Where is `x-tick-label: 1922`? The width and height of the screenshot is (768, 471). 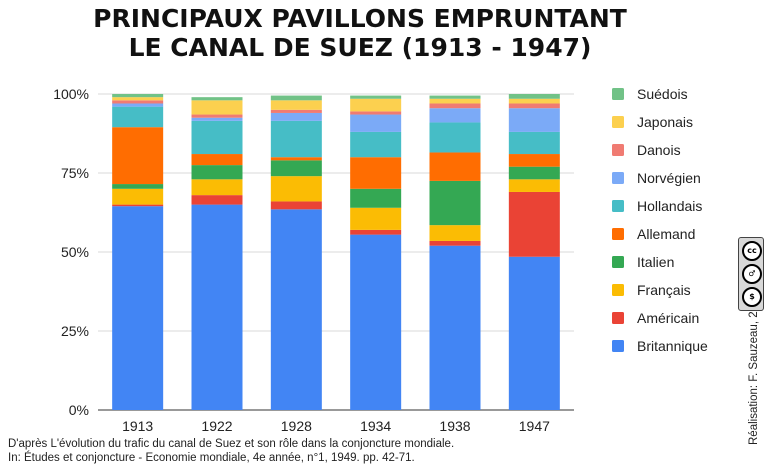
x-tick-label: 1922 is located at coordinates (216, 426).